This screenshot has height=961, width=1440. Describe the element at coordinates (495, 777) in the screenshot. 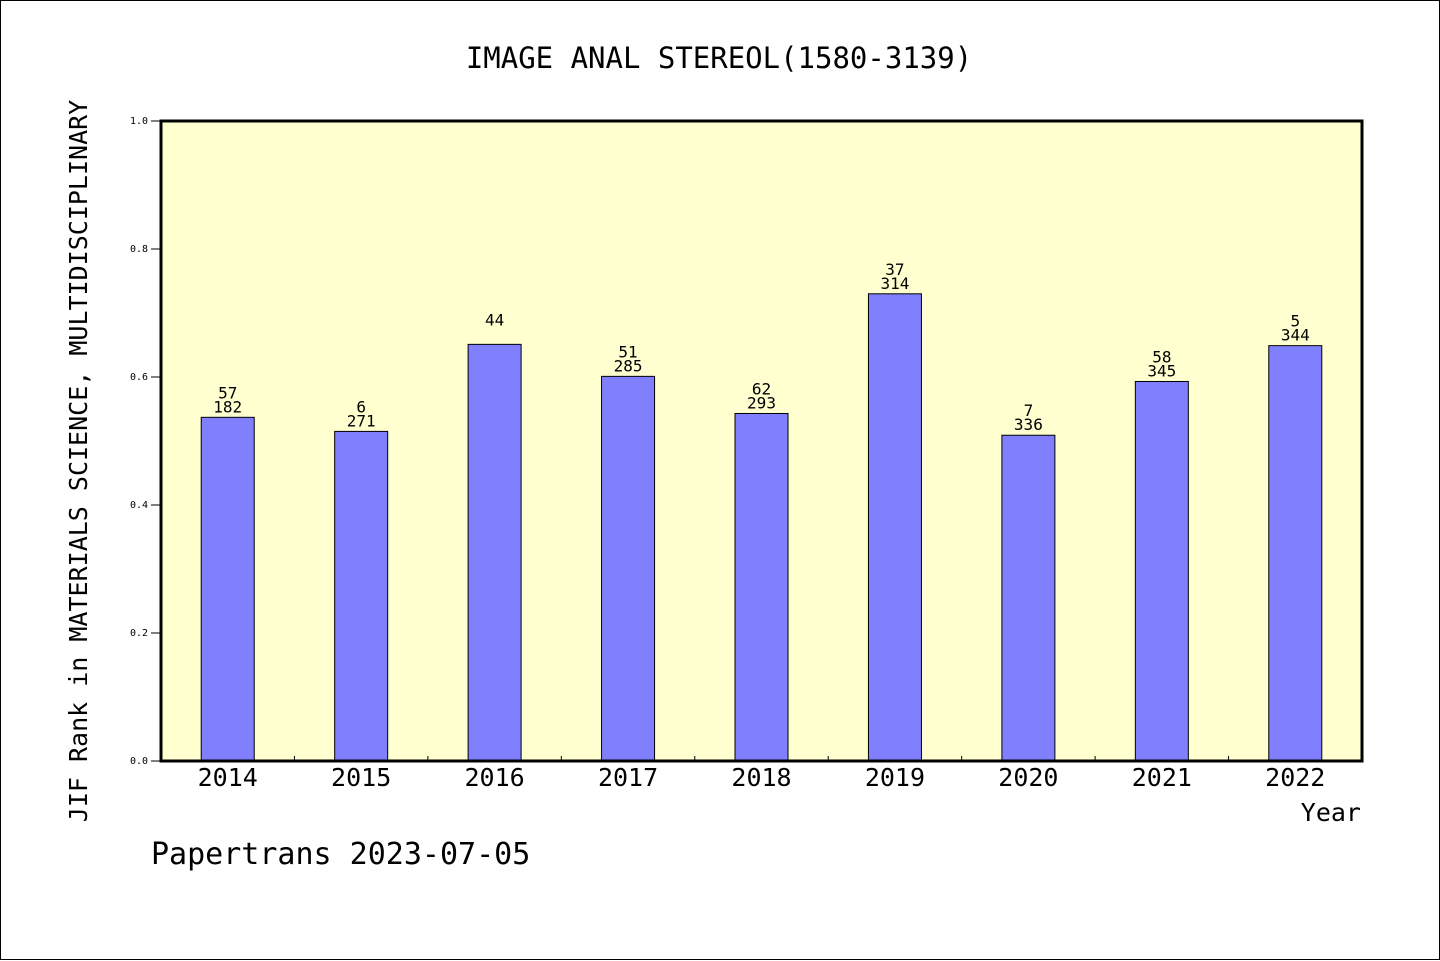

I see `x-tick-label: 2016` at that location.